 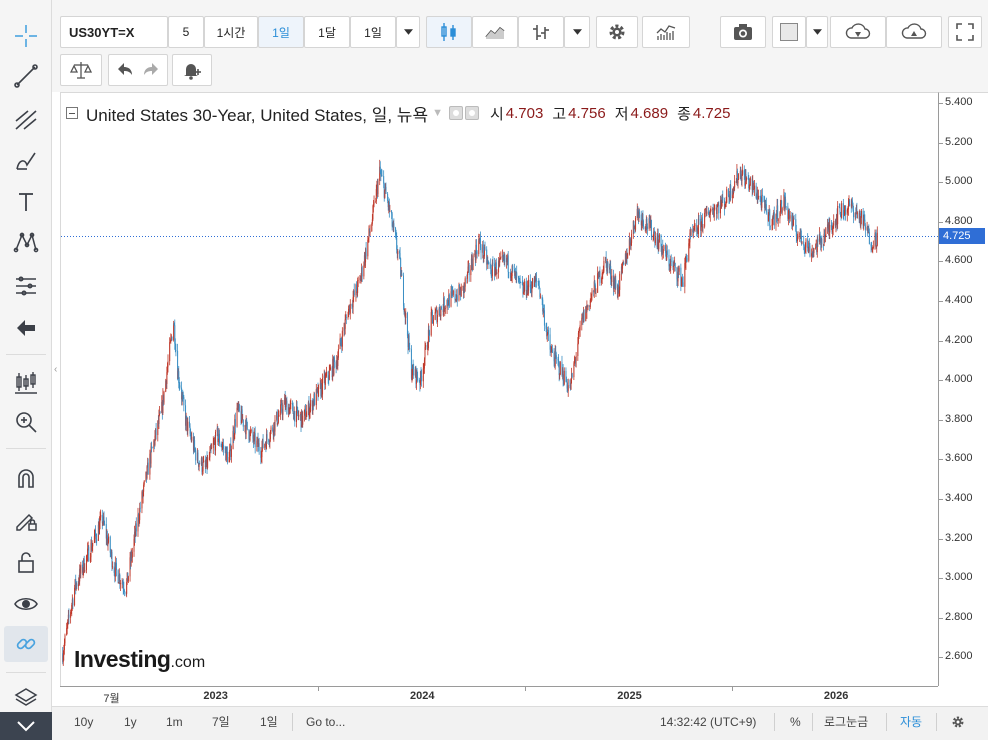 I want to click on toolbar-resize-handle: ‹, so click(x=56, y=369).